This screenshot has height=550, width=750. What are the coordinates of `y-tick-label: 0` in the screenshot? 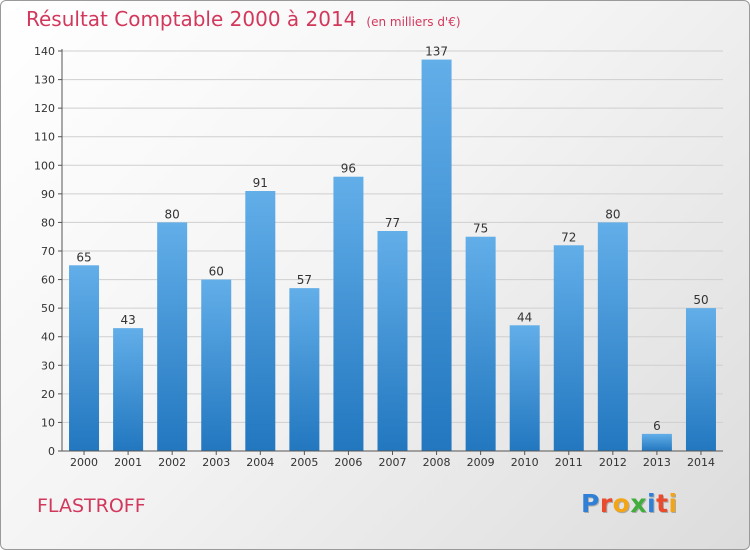 It's located at (51, 451).